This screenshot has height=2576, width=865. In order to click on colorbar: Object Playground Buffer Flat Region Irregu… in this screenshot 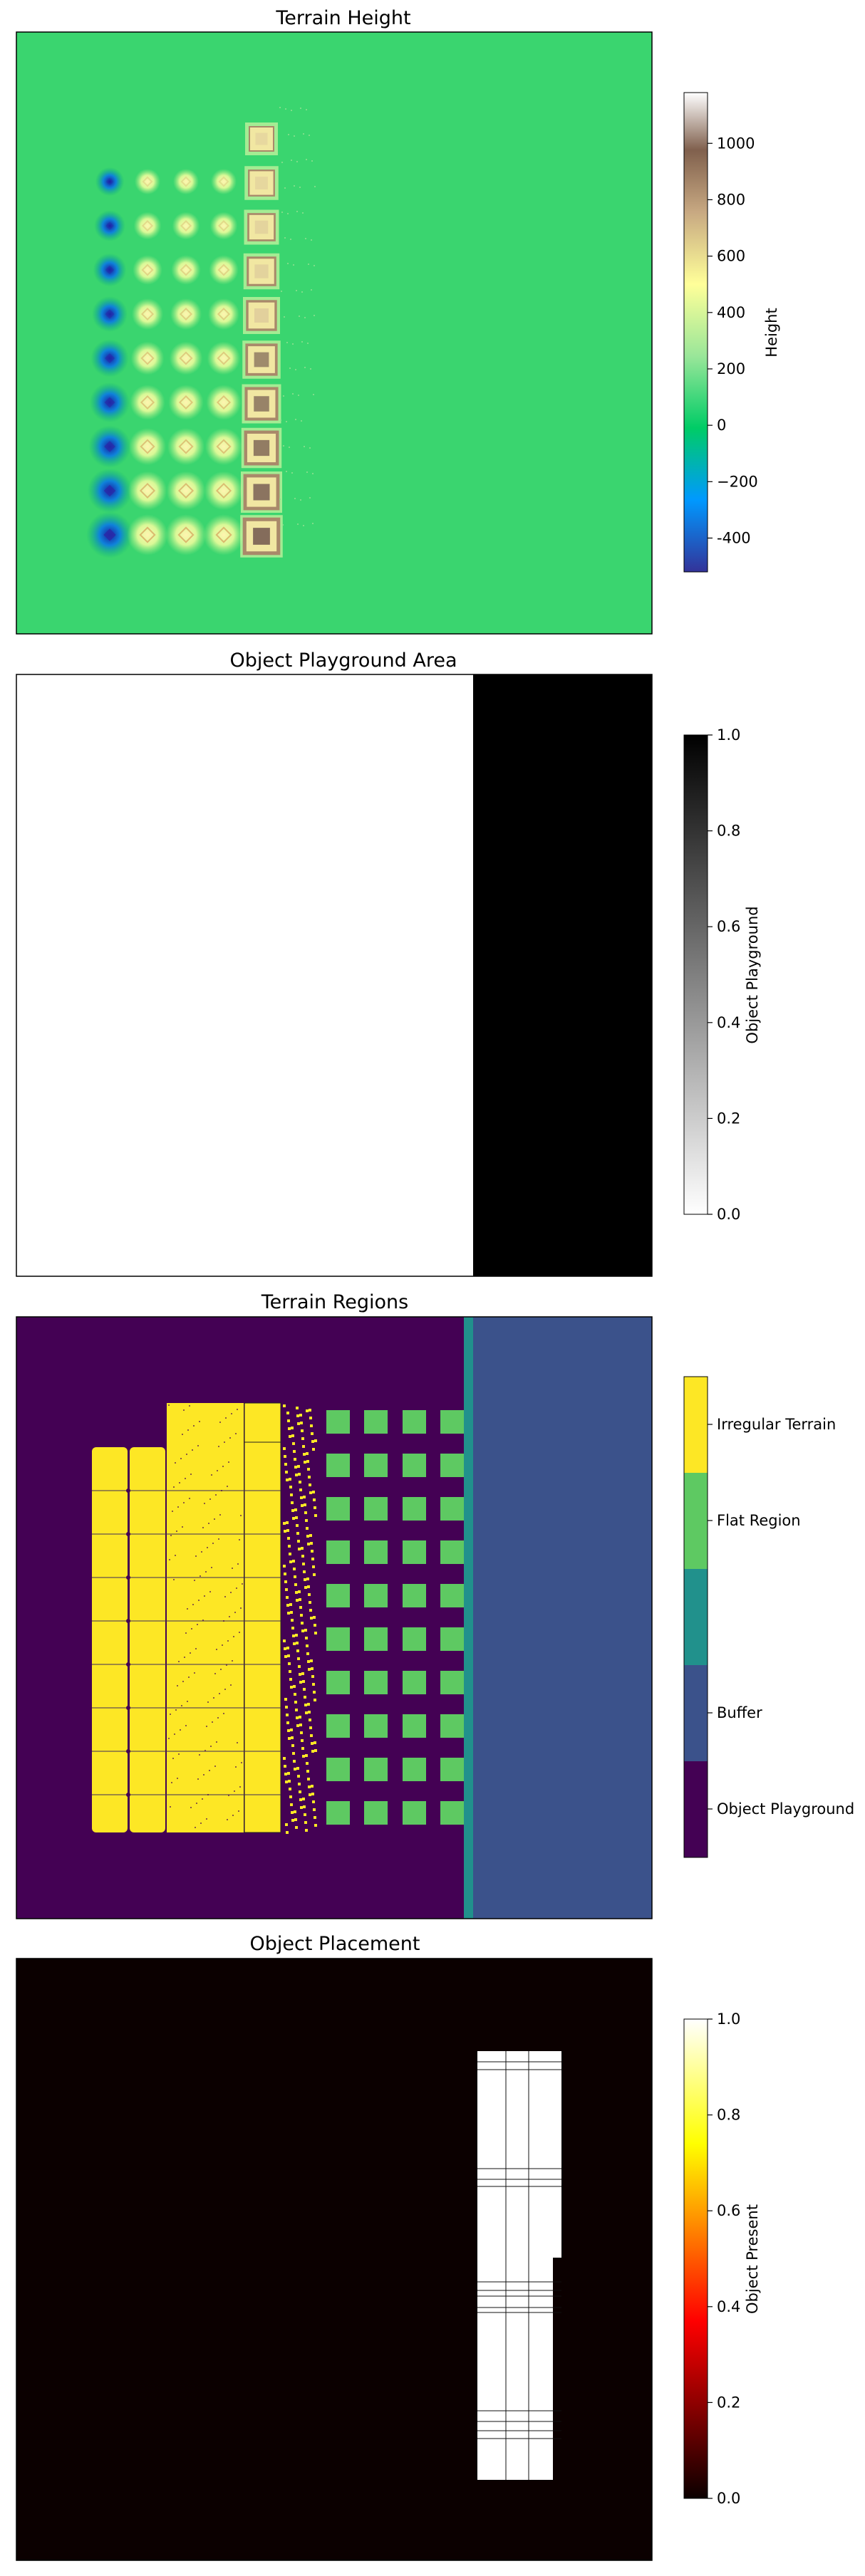, I will do `click(768, 1617)`.